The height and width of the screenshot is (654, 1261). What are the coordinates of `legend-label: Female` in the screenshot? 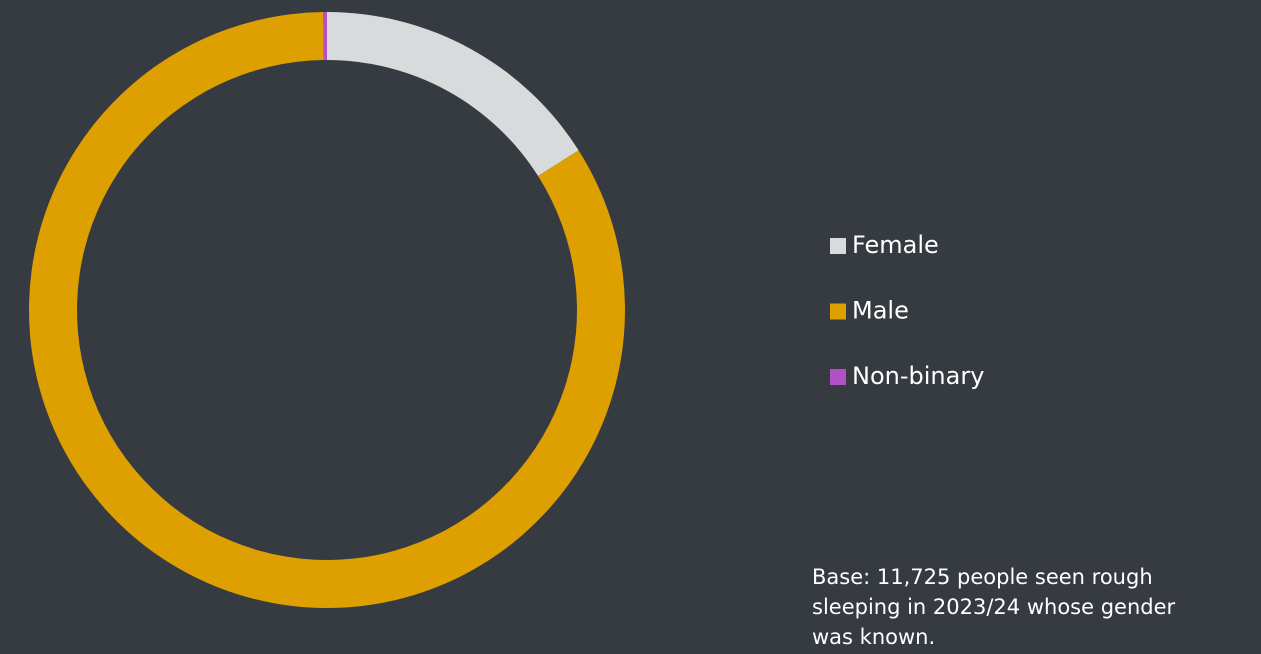 It's located at (895, 245).